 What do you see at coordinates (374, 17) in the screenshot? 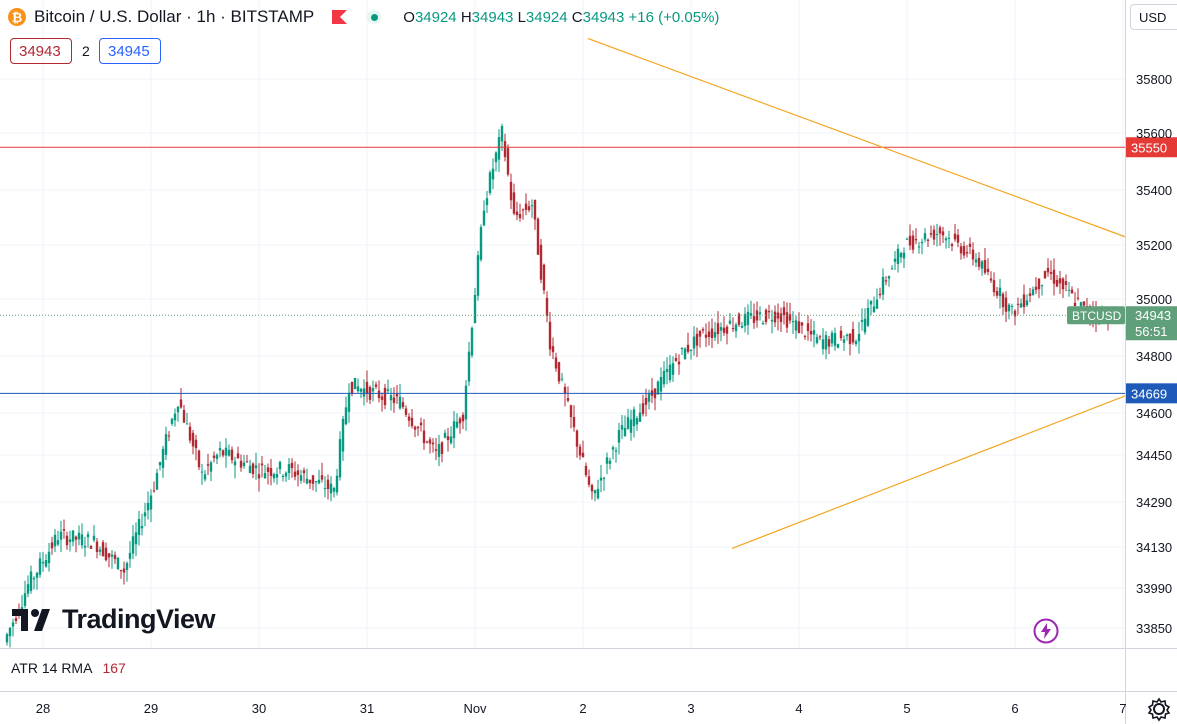
I see `market-status-icon` at bounding box center [374, 17].